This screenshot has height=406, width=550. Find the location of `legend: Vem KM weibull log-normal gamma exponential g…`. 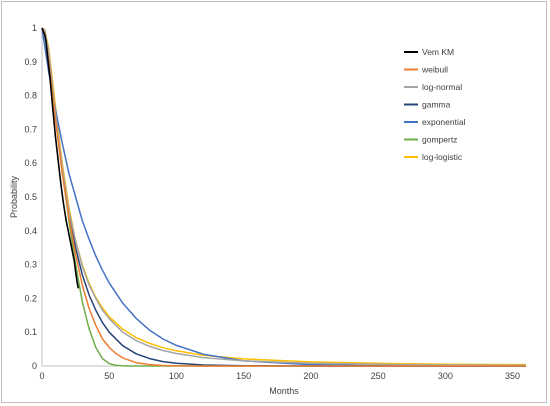

legend: Vem KM weibull log-normal gamma exponential g… is located at coordinates (435, 104).